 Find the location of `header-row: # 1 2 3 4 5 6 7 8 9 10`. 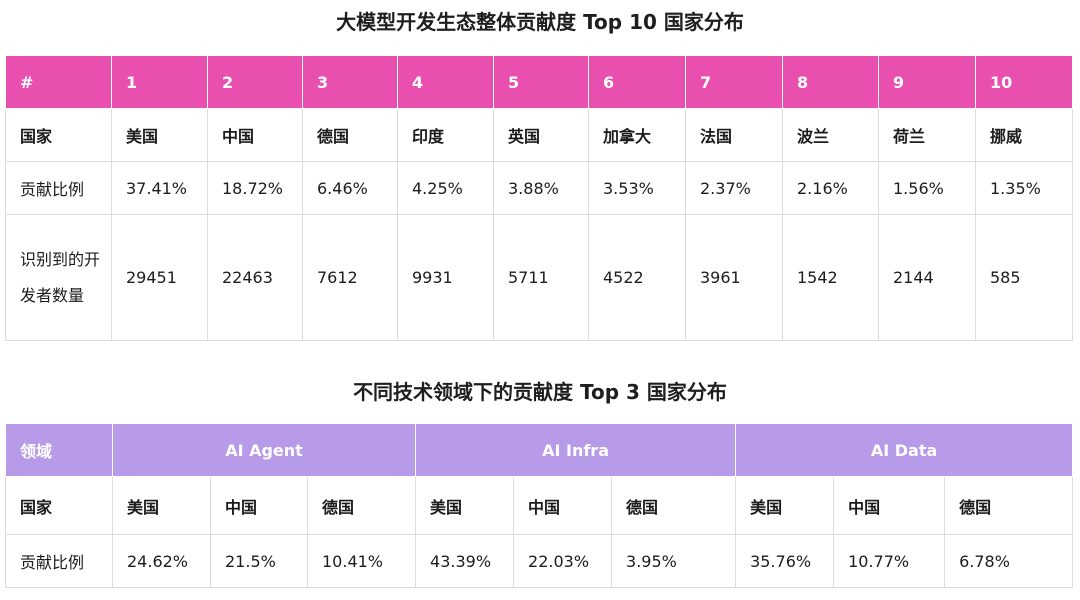

header-row: # 1 2 3 4 5 6 7 8 9 10 is located at coordinates (539, 82).